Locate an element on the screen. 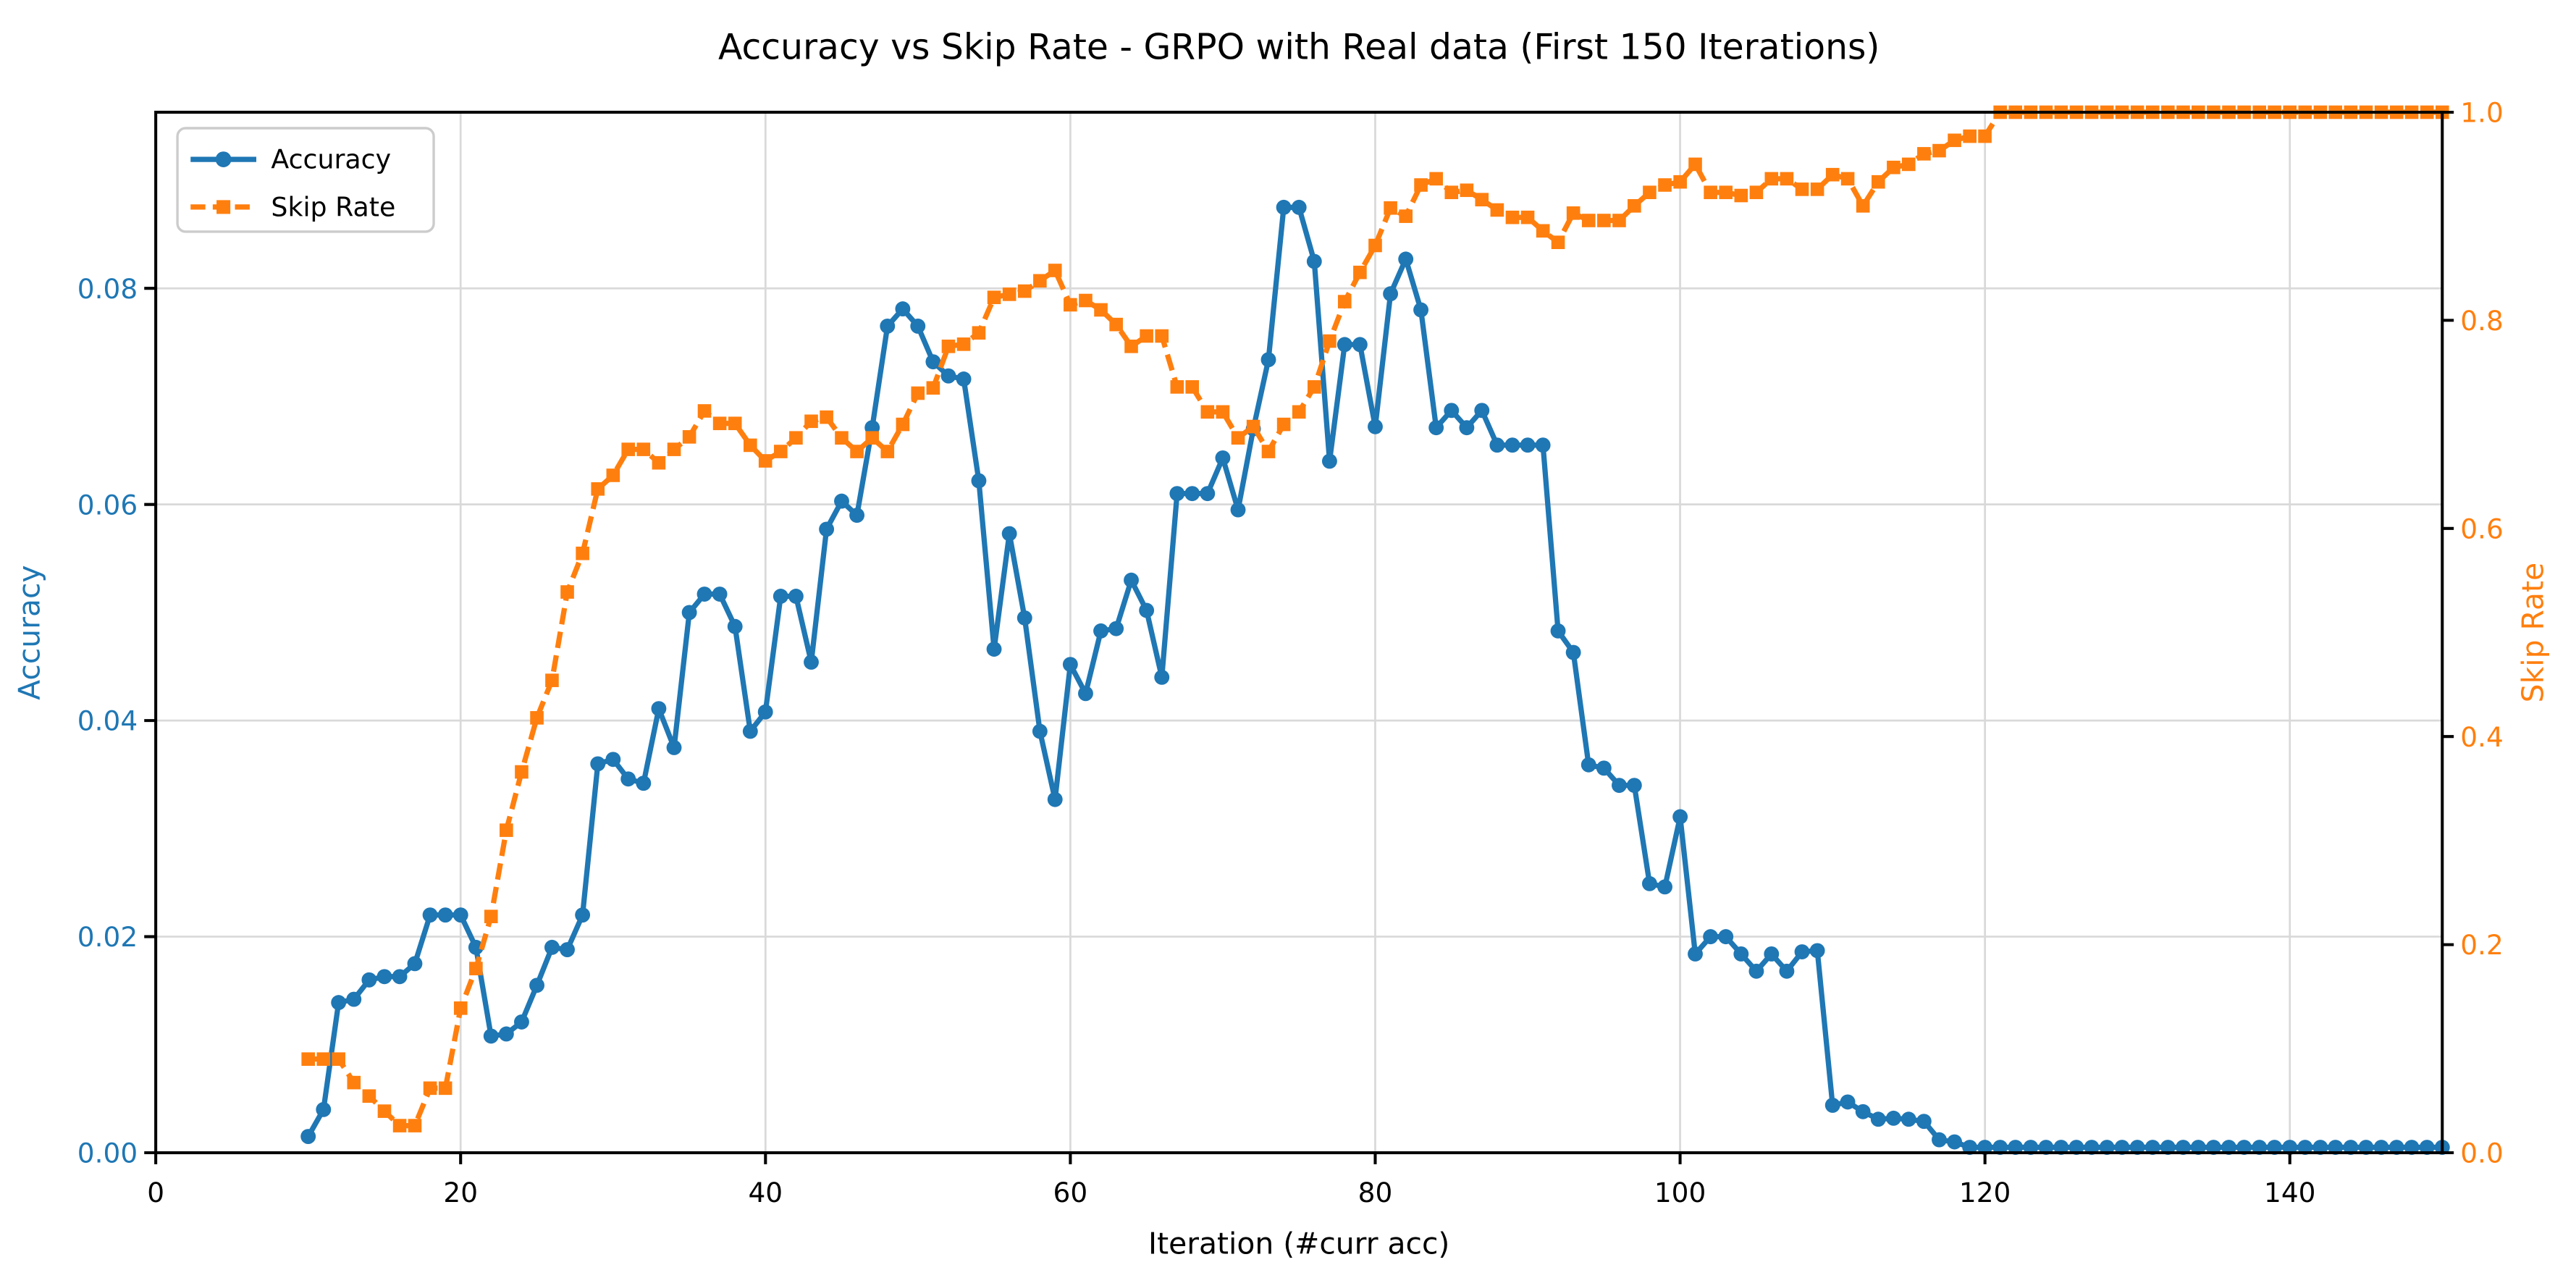  x-tick-label: 80 is located at coordinates (1375, 1192).